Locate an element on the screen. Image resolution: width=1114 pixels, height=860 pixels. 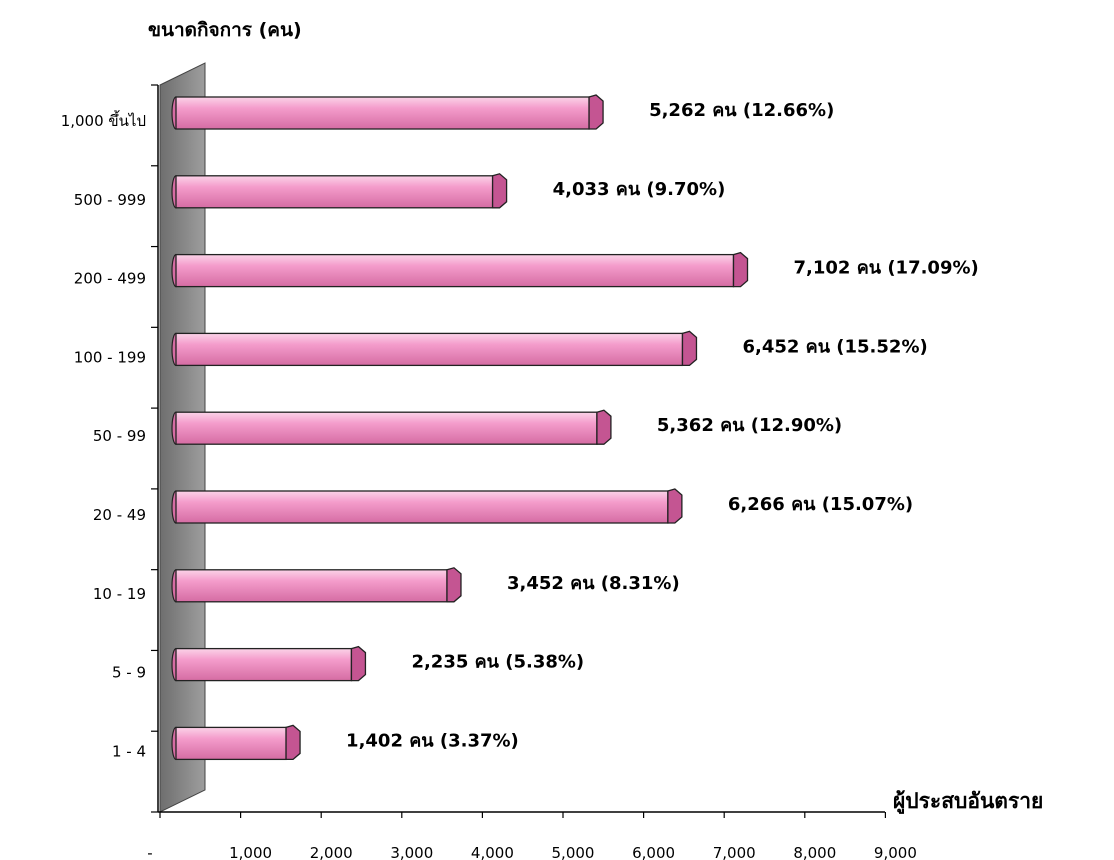
y-tick-label: 1 - 4 is located at coordinates (129, 751).